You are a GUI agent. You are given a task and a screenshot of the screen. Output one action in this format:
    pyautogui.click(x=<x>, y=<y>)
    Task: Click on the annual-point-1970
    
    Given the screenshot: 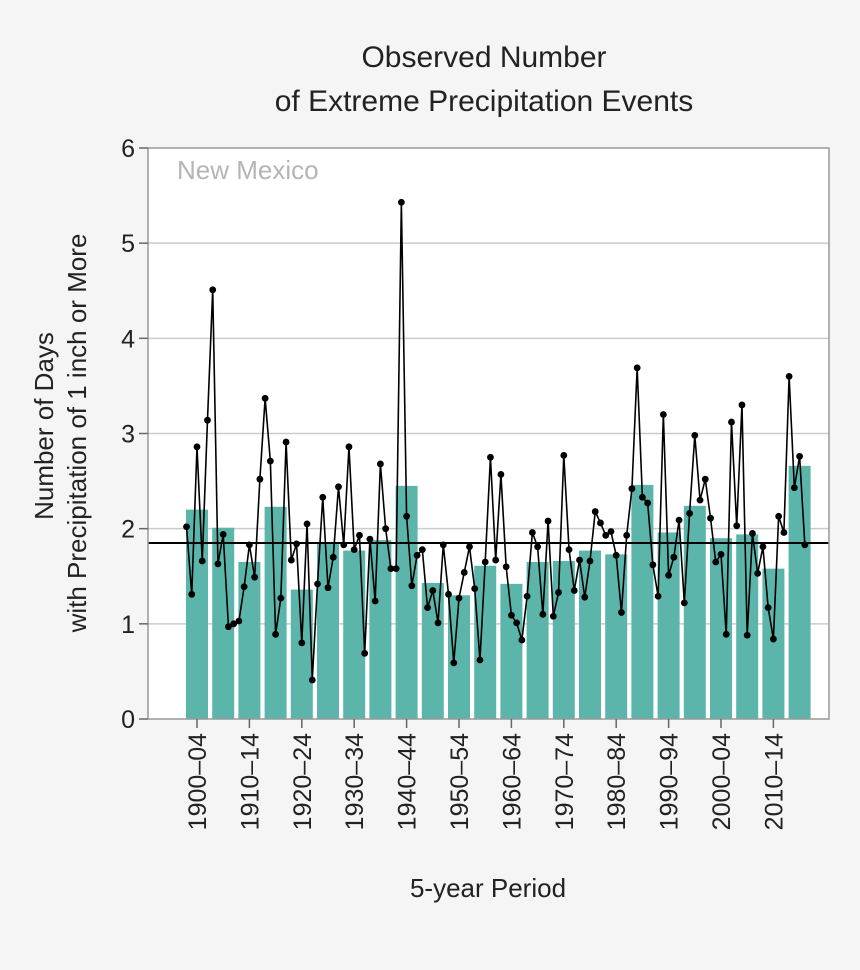 What is the action you would take?
    pyautogui.click(x=553, y=616)
    